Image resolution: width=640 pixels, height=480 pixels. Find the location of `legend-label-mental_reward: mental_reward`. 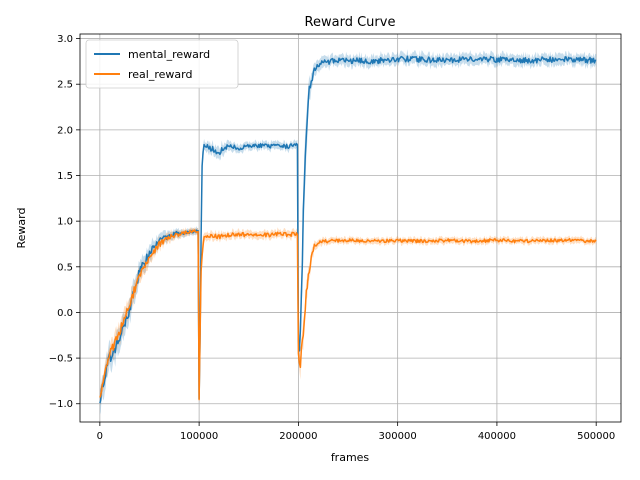

legend-label-mental_reward: mental_reward is located at coordinates (169, 54).